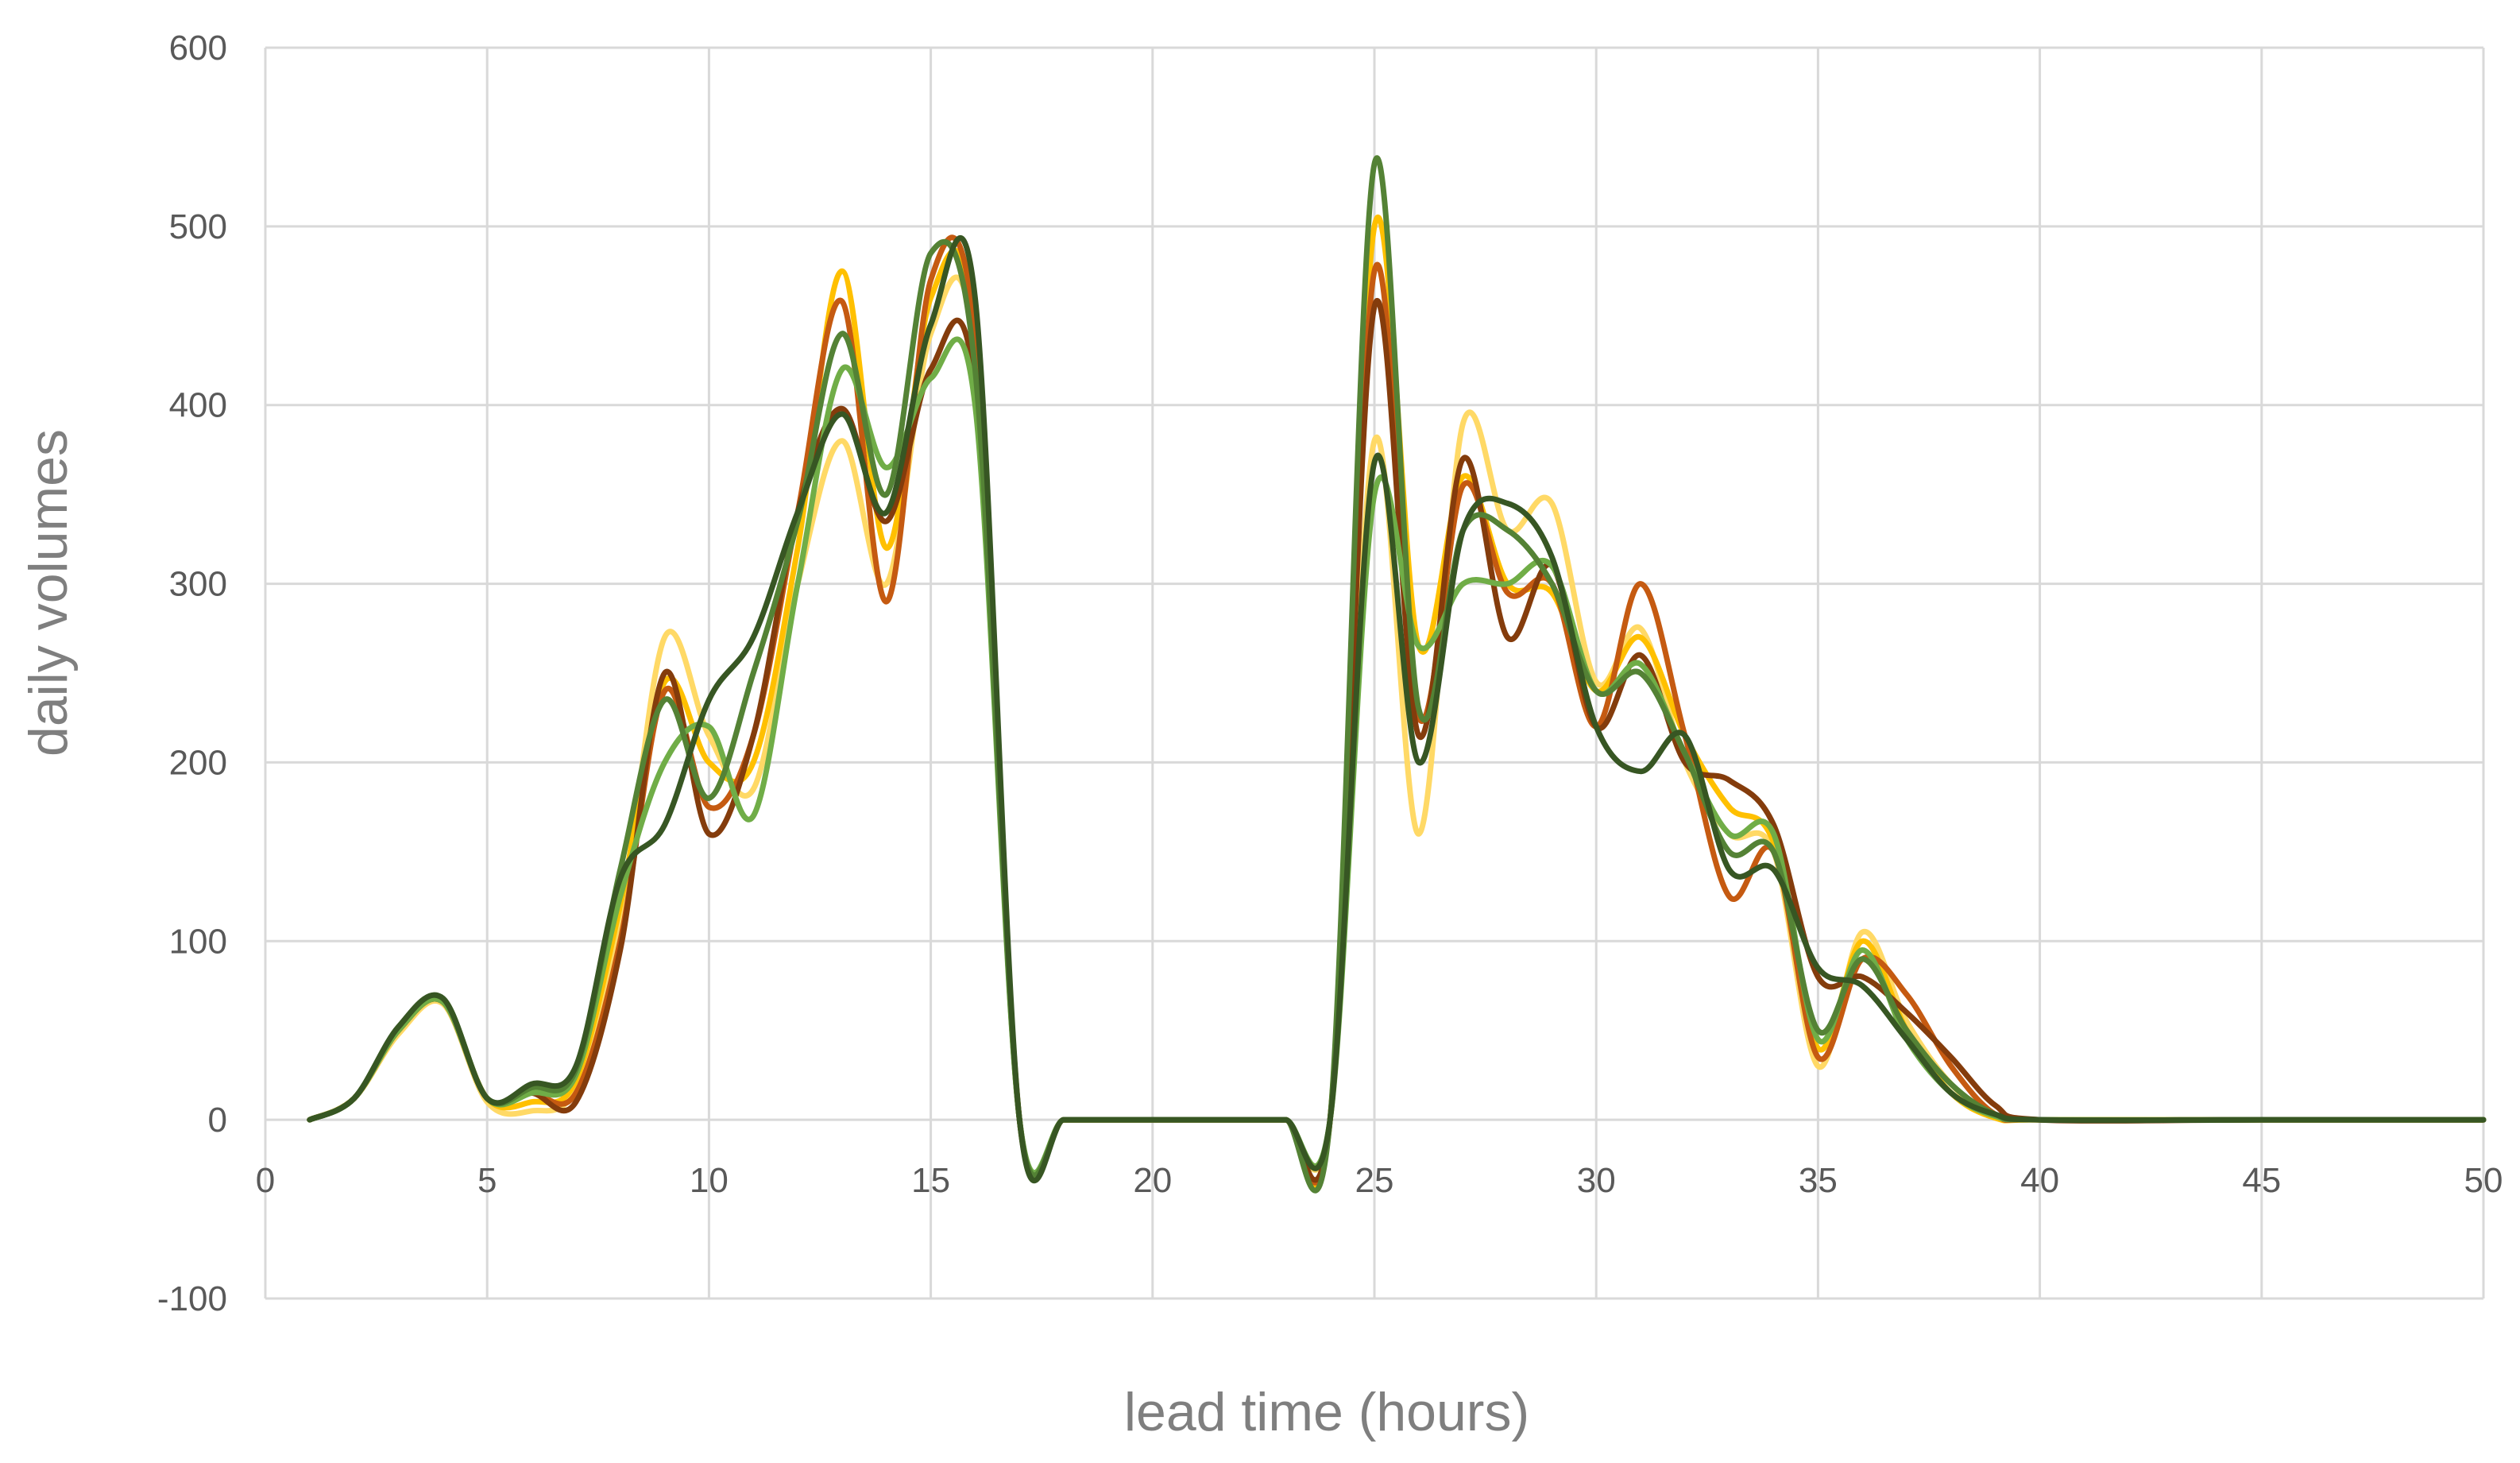  I want to click on y-tick-label: 400, so click(198, 405).